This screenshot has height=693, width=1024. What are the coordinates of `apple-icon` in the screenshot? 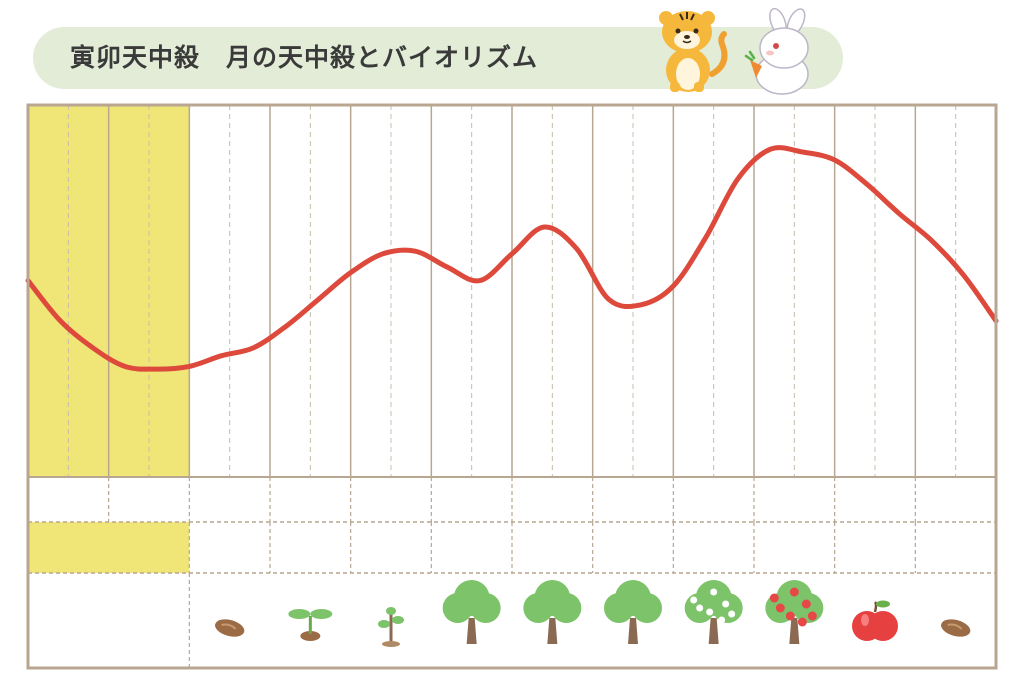 It's located at (875, 620).